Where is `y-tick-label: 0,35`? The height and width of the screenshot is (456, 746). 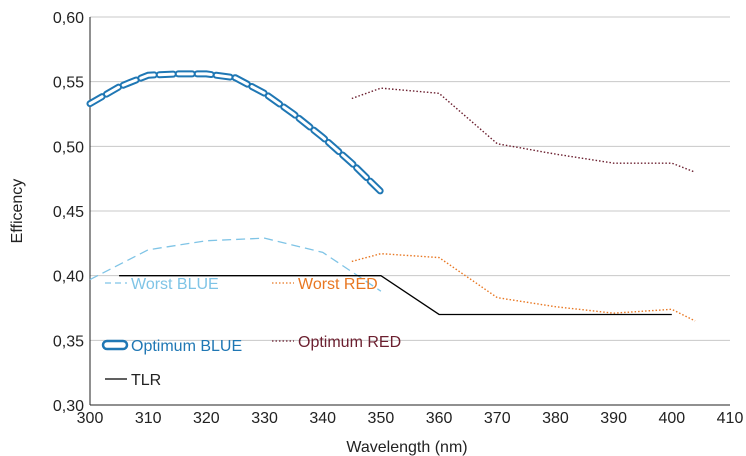 y-tick-label: 0,35 is located at coordinates (68, 341).